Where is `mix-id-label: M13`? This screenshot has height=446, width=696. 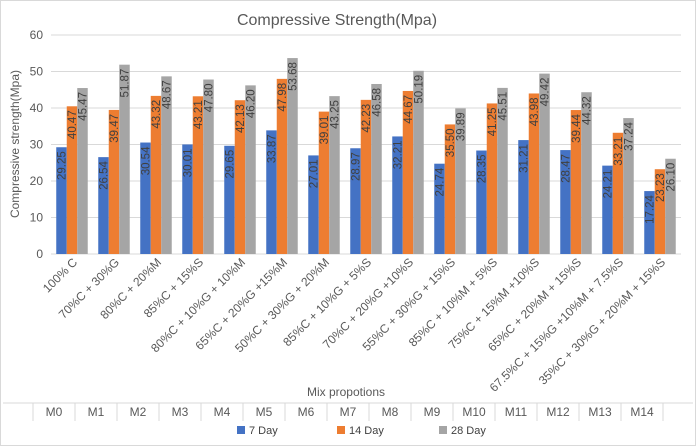
mix-id-label: M13 is located at coordinates (600, 412).